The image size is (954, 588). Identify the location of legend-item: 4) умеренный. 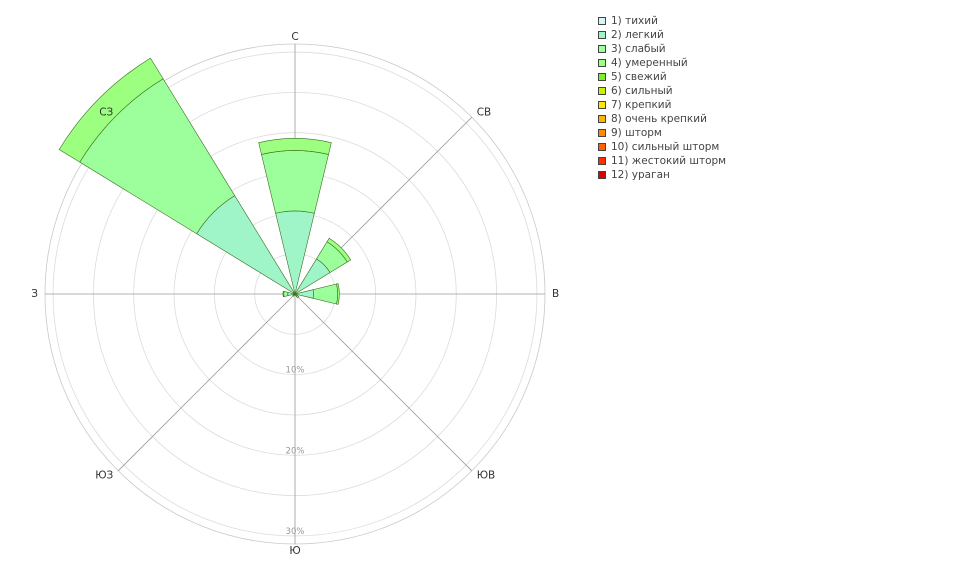
(662, 63).